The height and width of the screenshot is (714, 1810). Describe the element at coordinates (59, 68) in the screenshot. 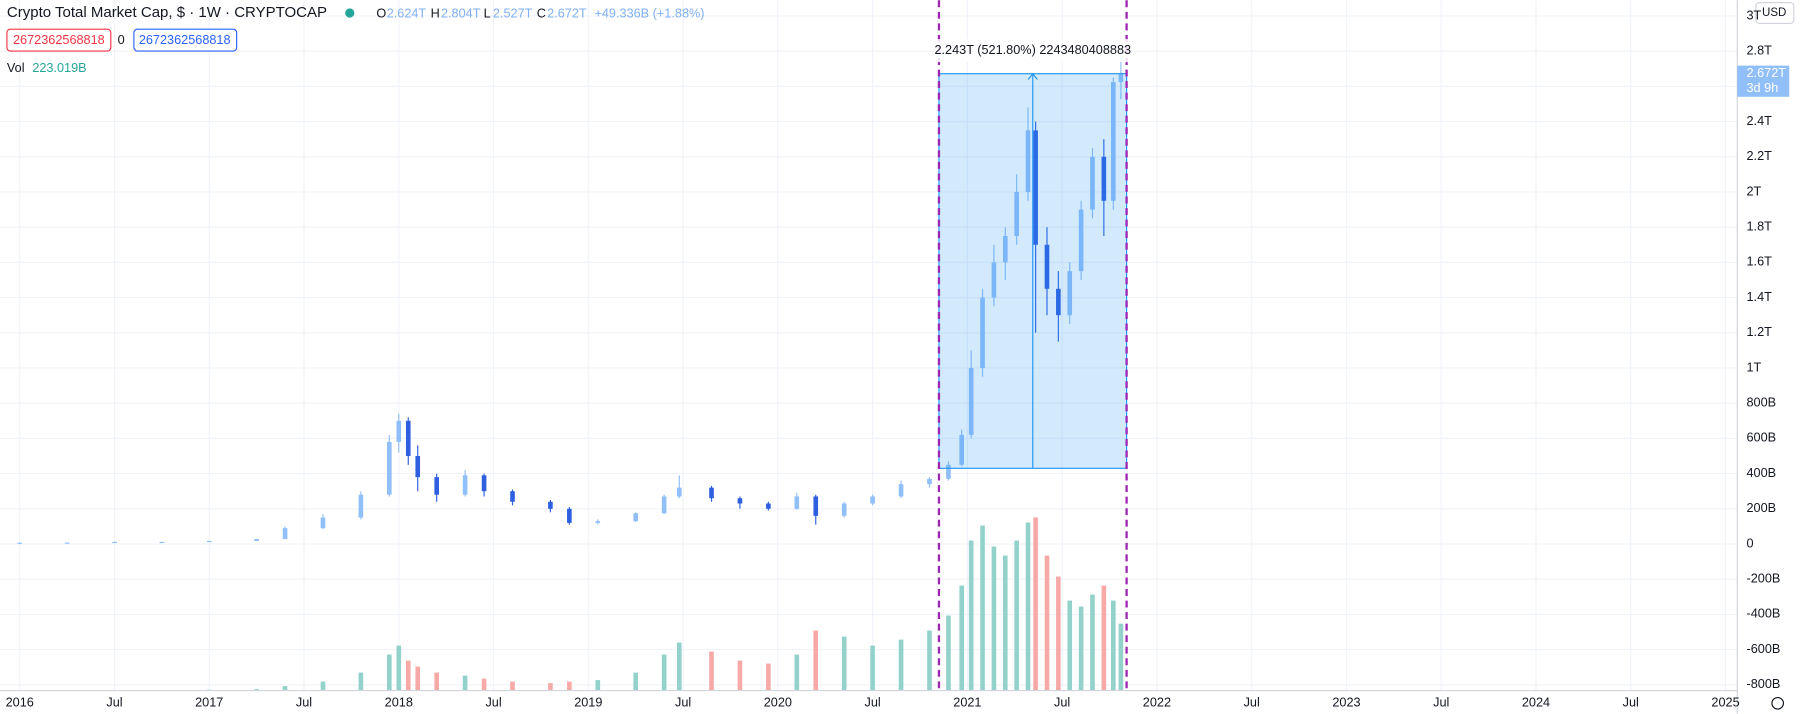

I see `volume-value: 223.019B` at that location.